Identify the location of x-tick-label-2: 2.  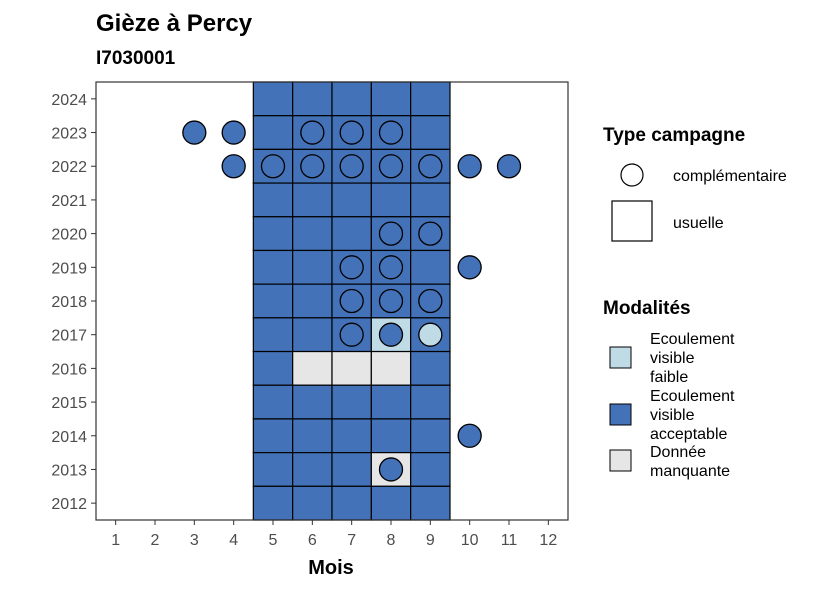
(155, 540).